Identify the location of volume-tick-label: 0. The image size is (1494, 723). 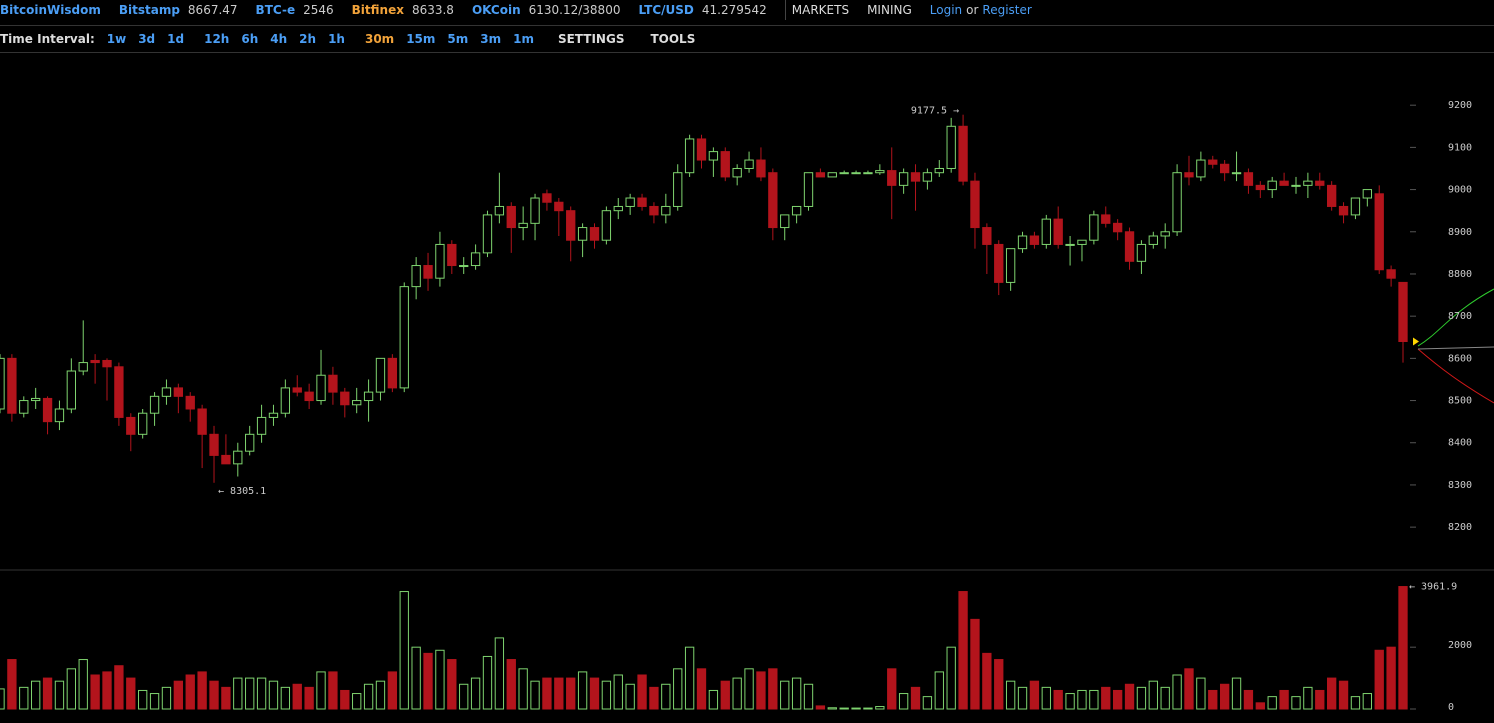
(1451, 707).